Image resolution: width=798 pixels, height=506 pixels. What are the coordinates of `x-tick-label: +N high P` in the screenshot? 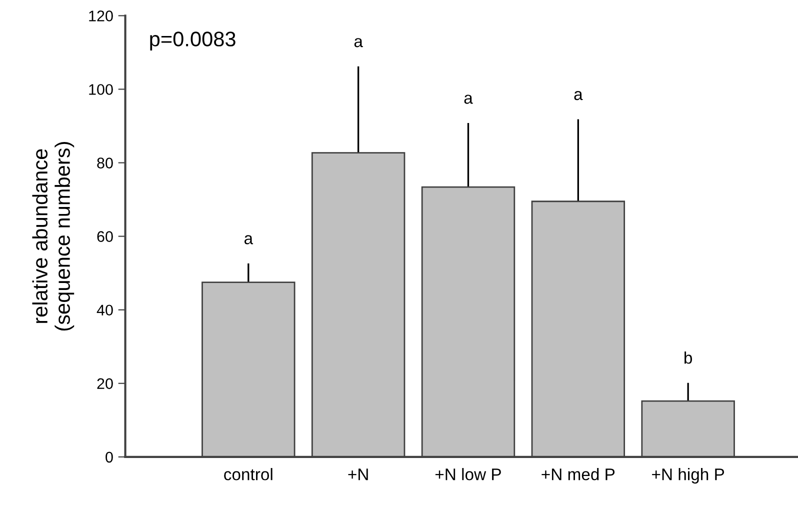 It's located at (688, 476).